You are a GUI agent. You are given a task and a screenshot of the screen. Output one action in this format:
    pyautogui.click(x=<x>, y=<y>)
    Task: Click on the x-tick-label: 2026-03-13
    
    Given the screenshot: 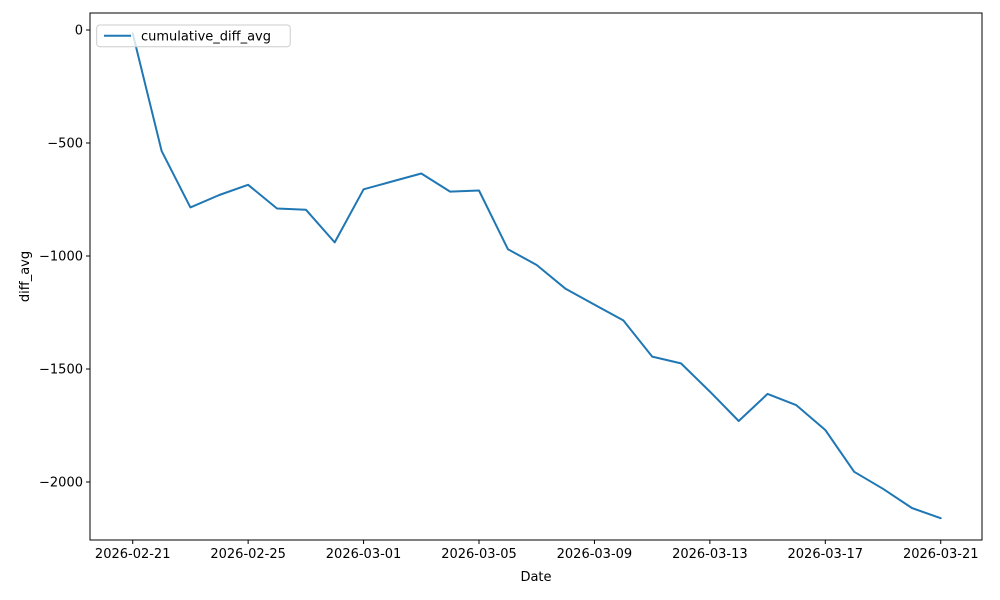 What is the action you would take?
    pyautogui.click(x=710, y=554)
    